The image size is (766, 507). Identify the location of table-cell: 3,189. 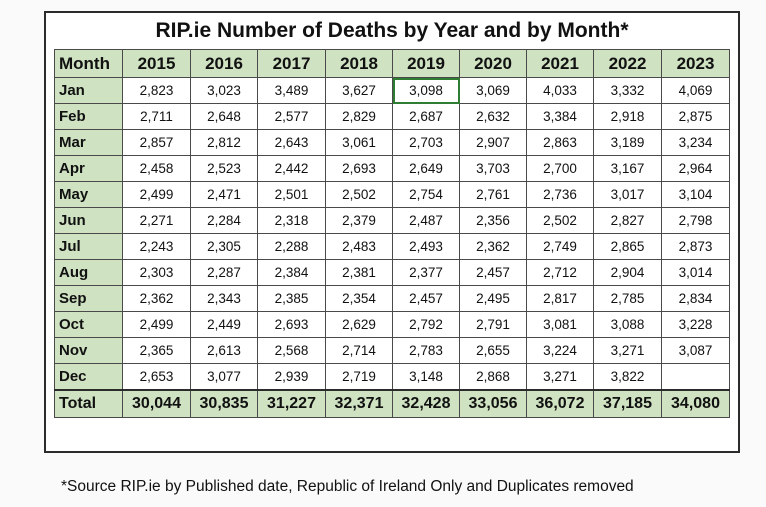
(627, 142).